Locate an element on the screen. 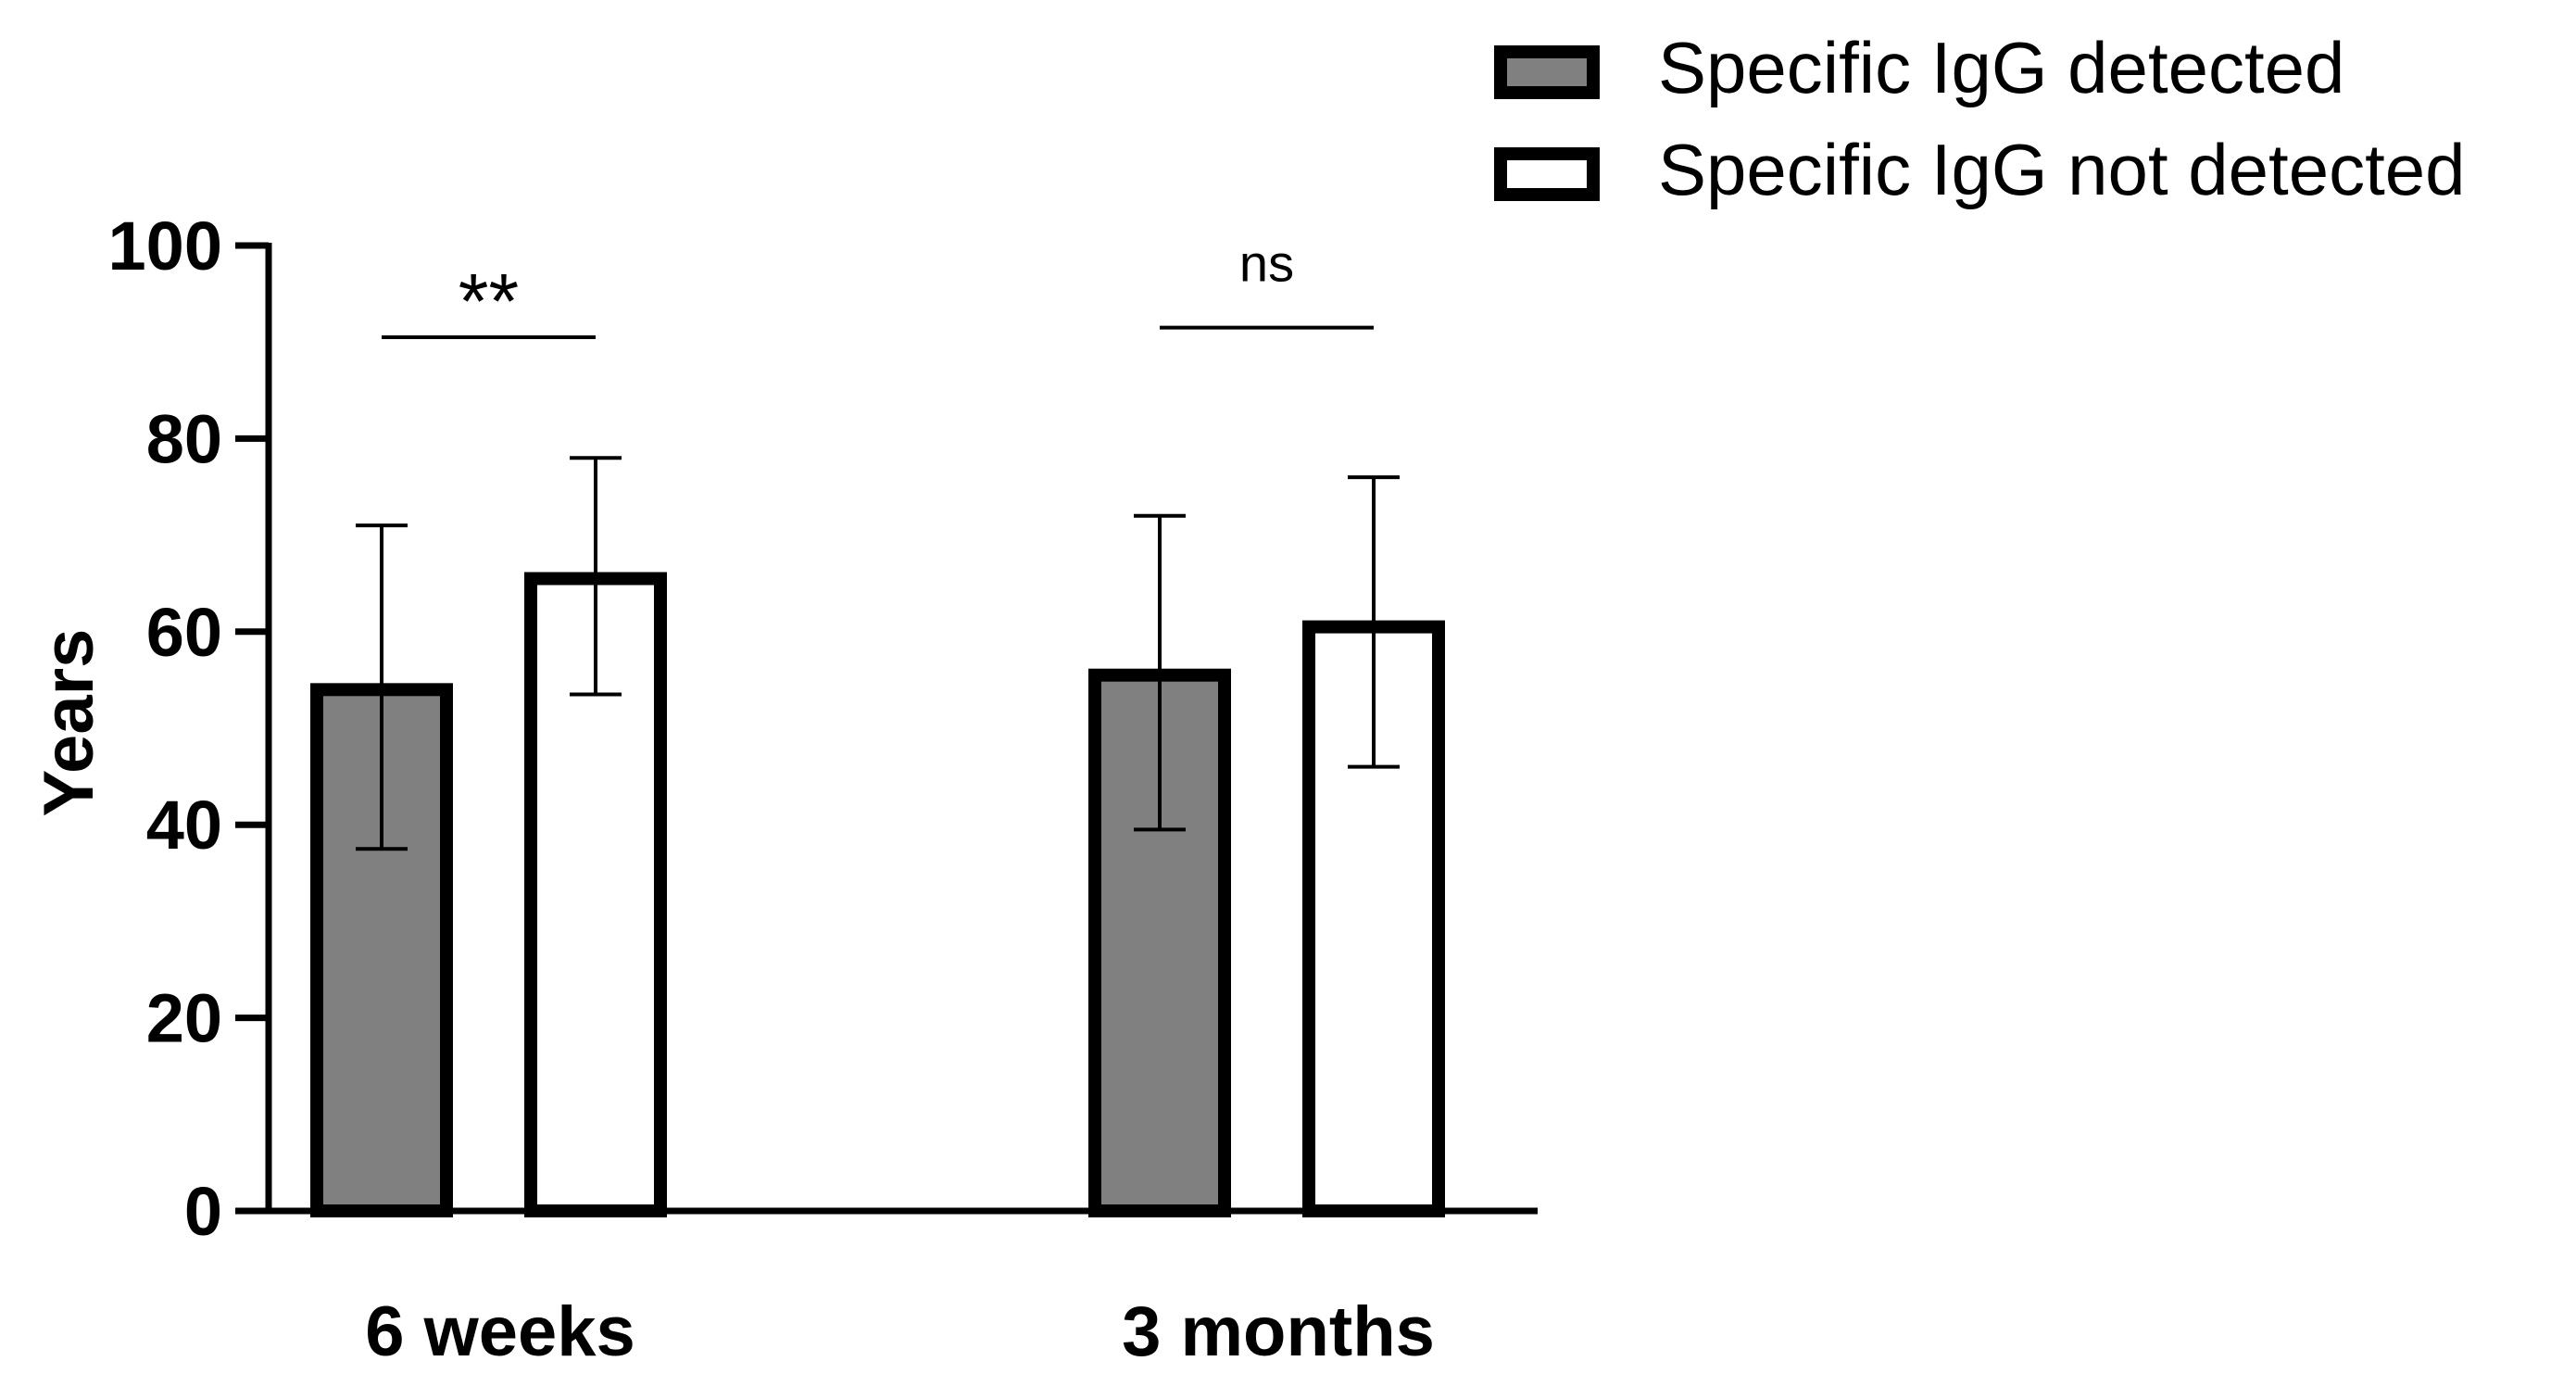  y-tick-label-0: 0 is located at coordinates (203, 1211).